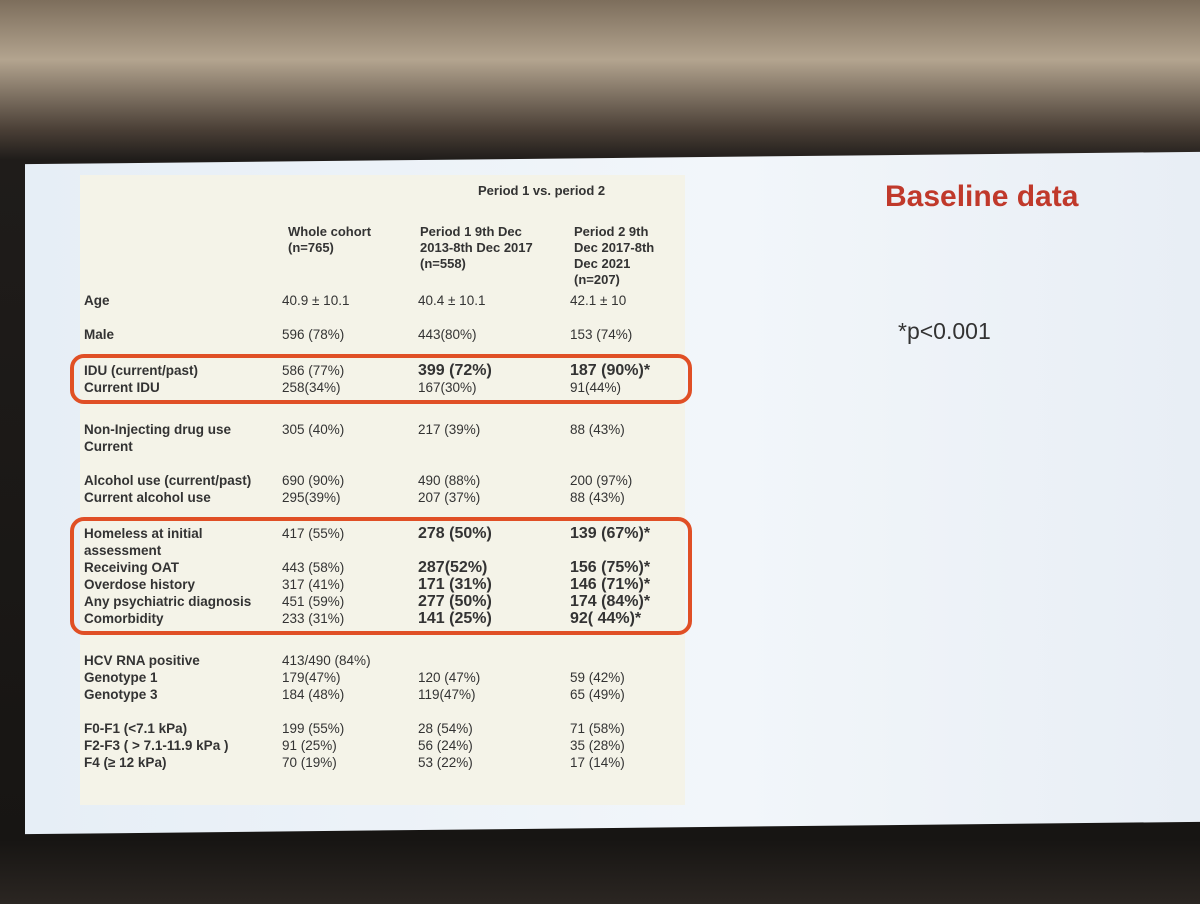 The height and width of the screenshot is (904, 1200). I want to click on cell: 200 (97%), so click(601, 480).